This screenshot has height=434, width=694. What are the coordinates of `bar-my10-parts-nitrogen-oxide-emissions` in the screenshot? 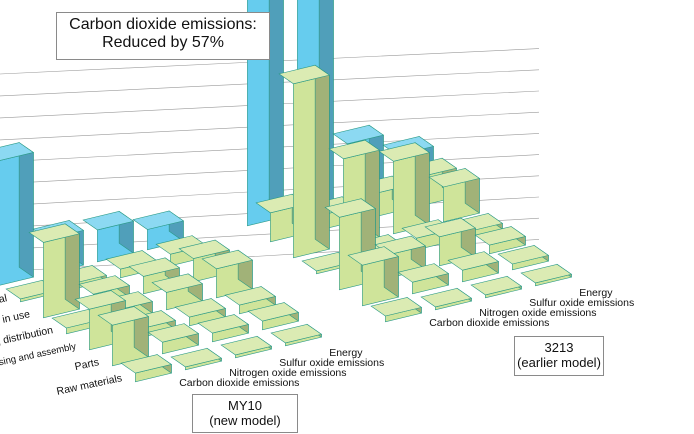 It's located at (173, 339).